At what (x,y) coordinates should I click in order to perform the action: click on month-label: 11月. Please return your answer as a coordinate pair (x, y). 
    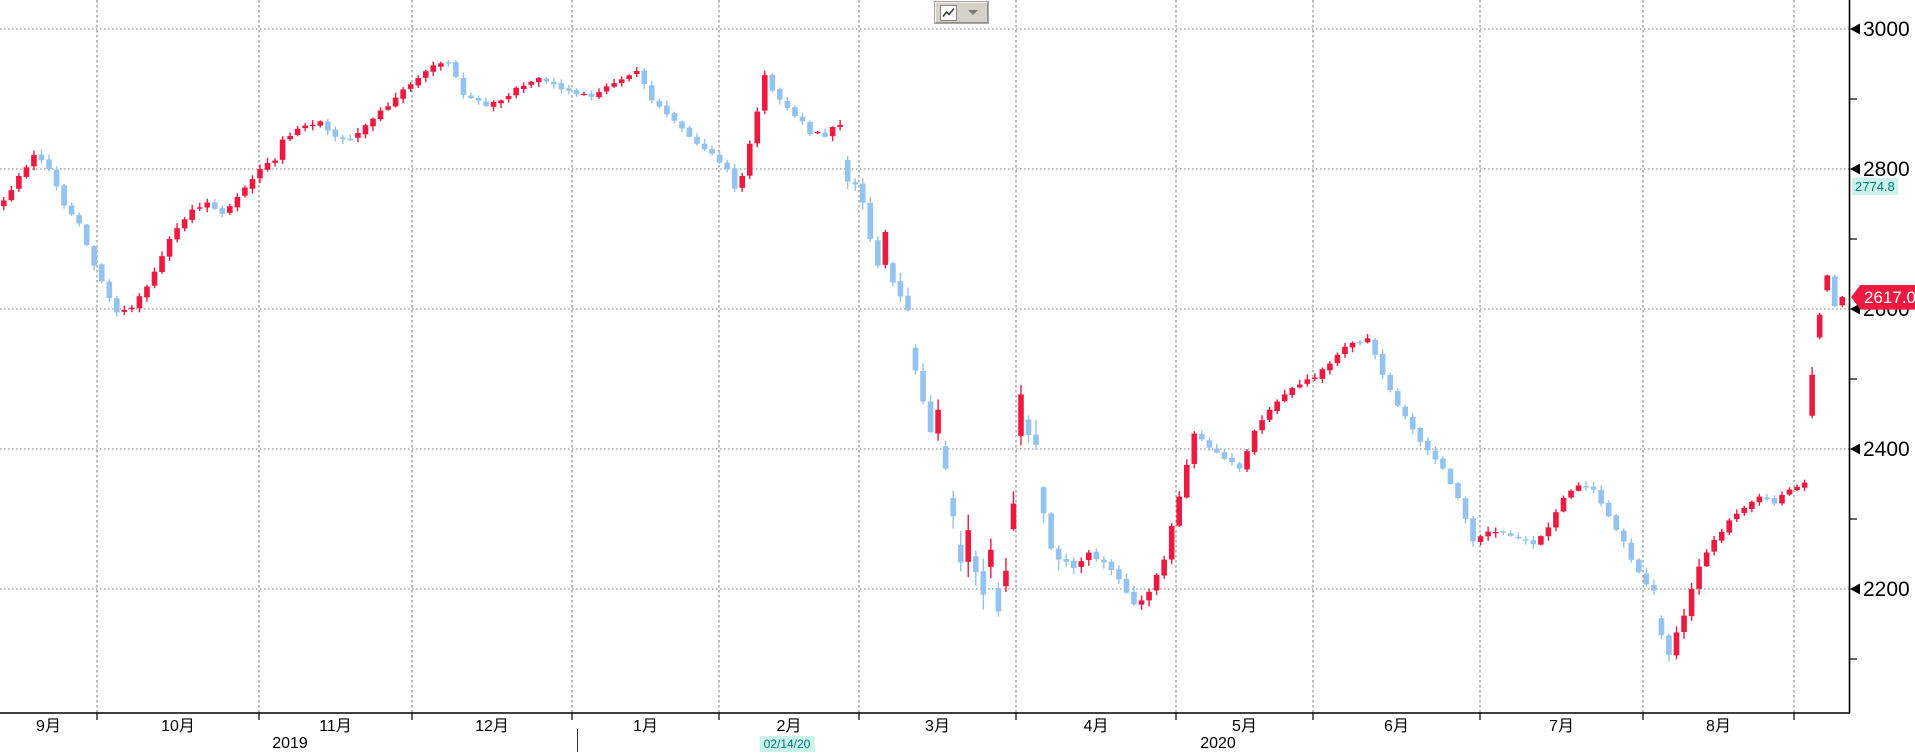
    Looking at the image, I should click on (335, 726).